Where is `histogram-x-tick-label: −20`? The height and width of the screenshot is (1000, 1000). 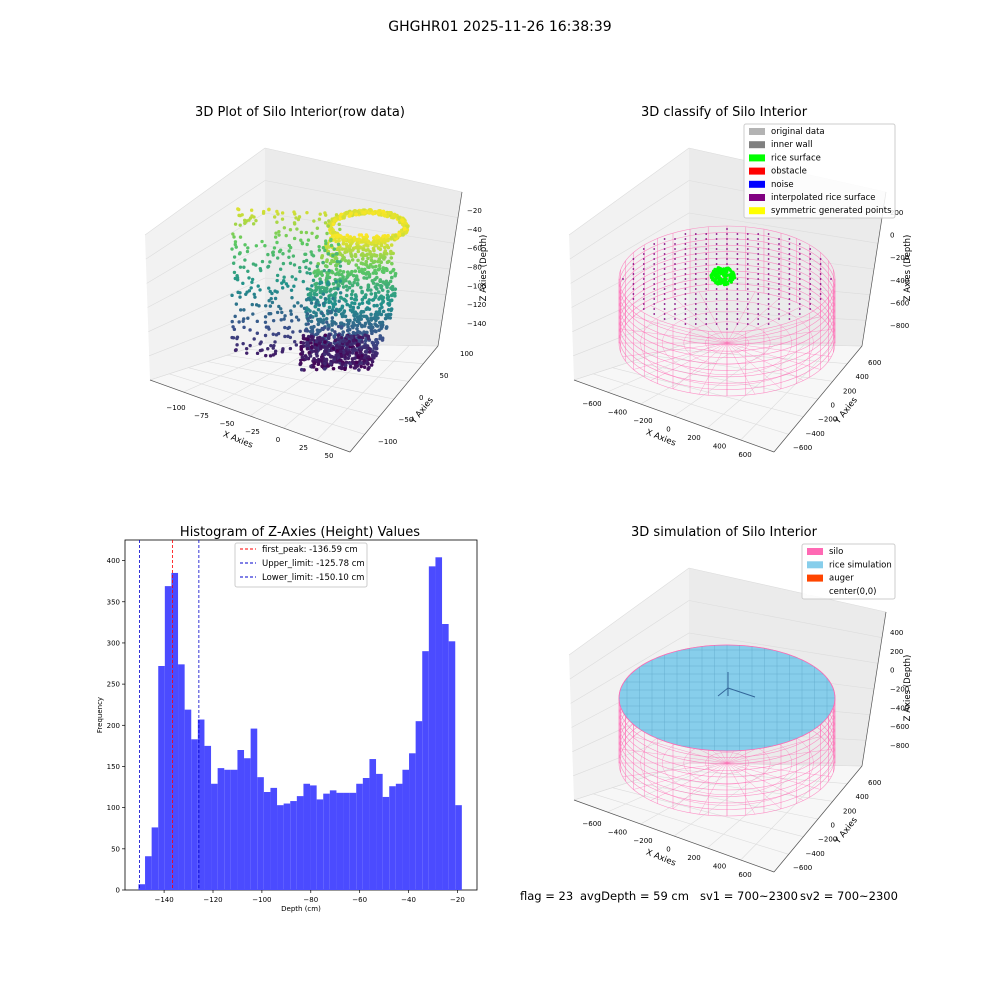 histogram-x-tick-label: −20 is located at coordinates (457, 900).